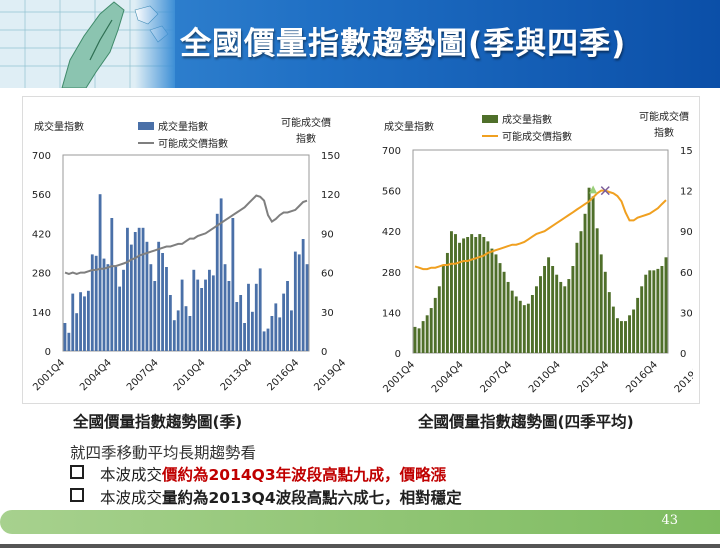 The width and height of the screenshot is (720, 548). What do you see at coordinates (306, 138) in the screenshot?
I see `y2-axis-label: 指數` at bounding box center [306, 138].